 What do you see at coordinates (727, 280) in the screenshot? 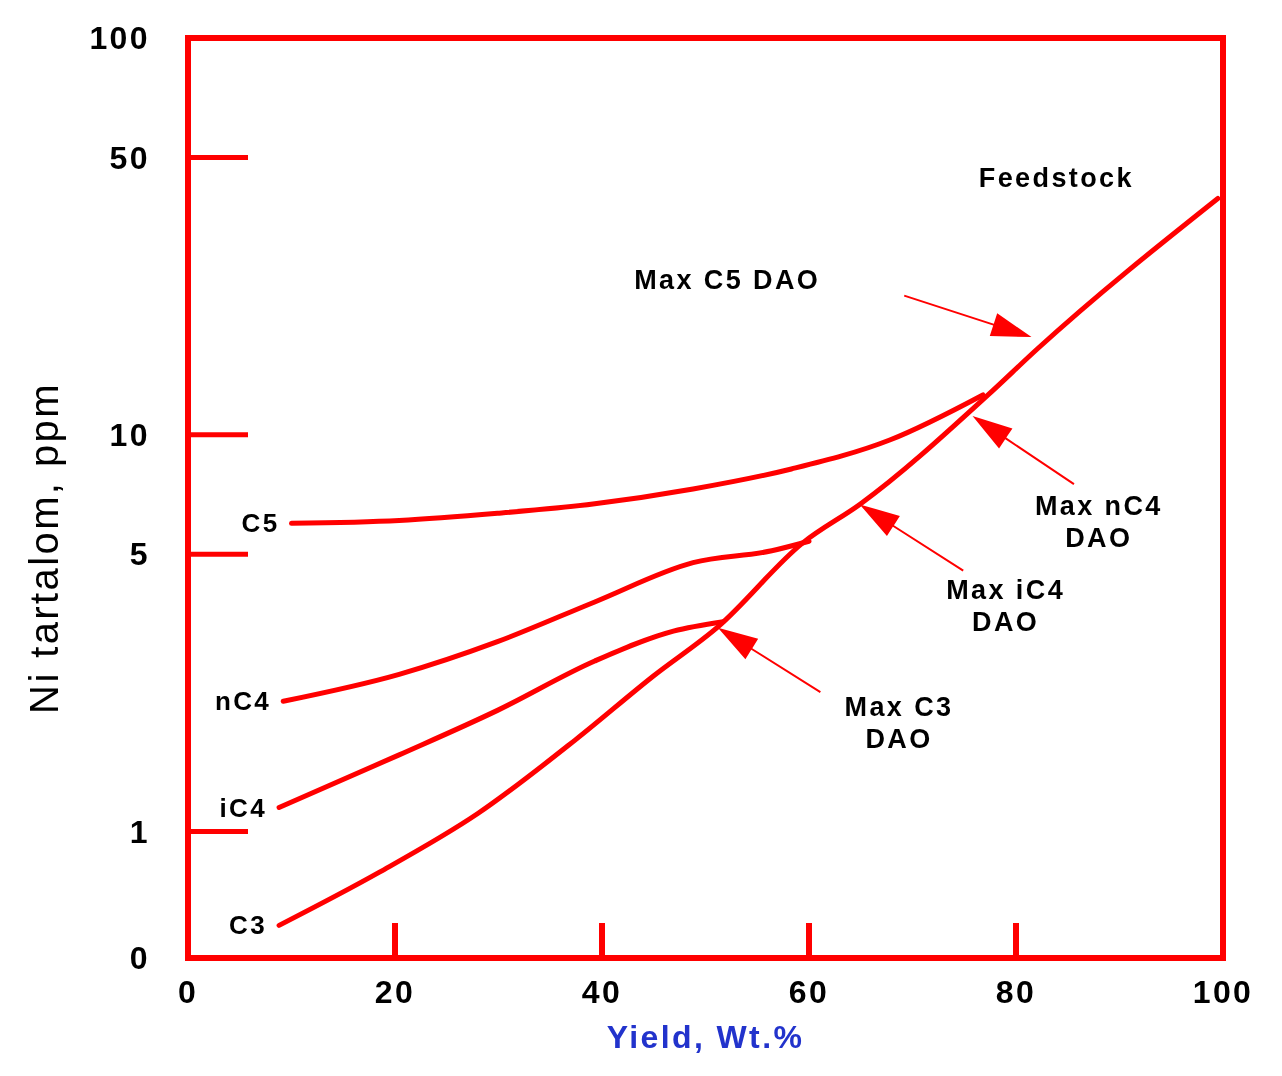
I see `annotation: Max C5 DAO` at bounding box center [727, 280].